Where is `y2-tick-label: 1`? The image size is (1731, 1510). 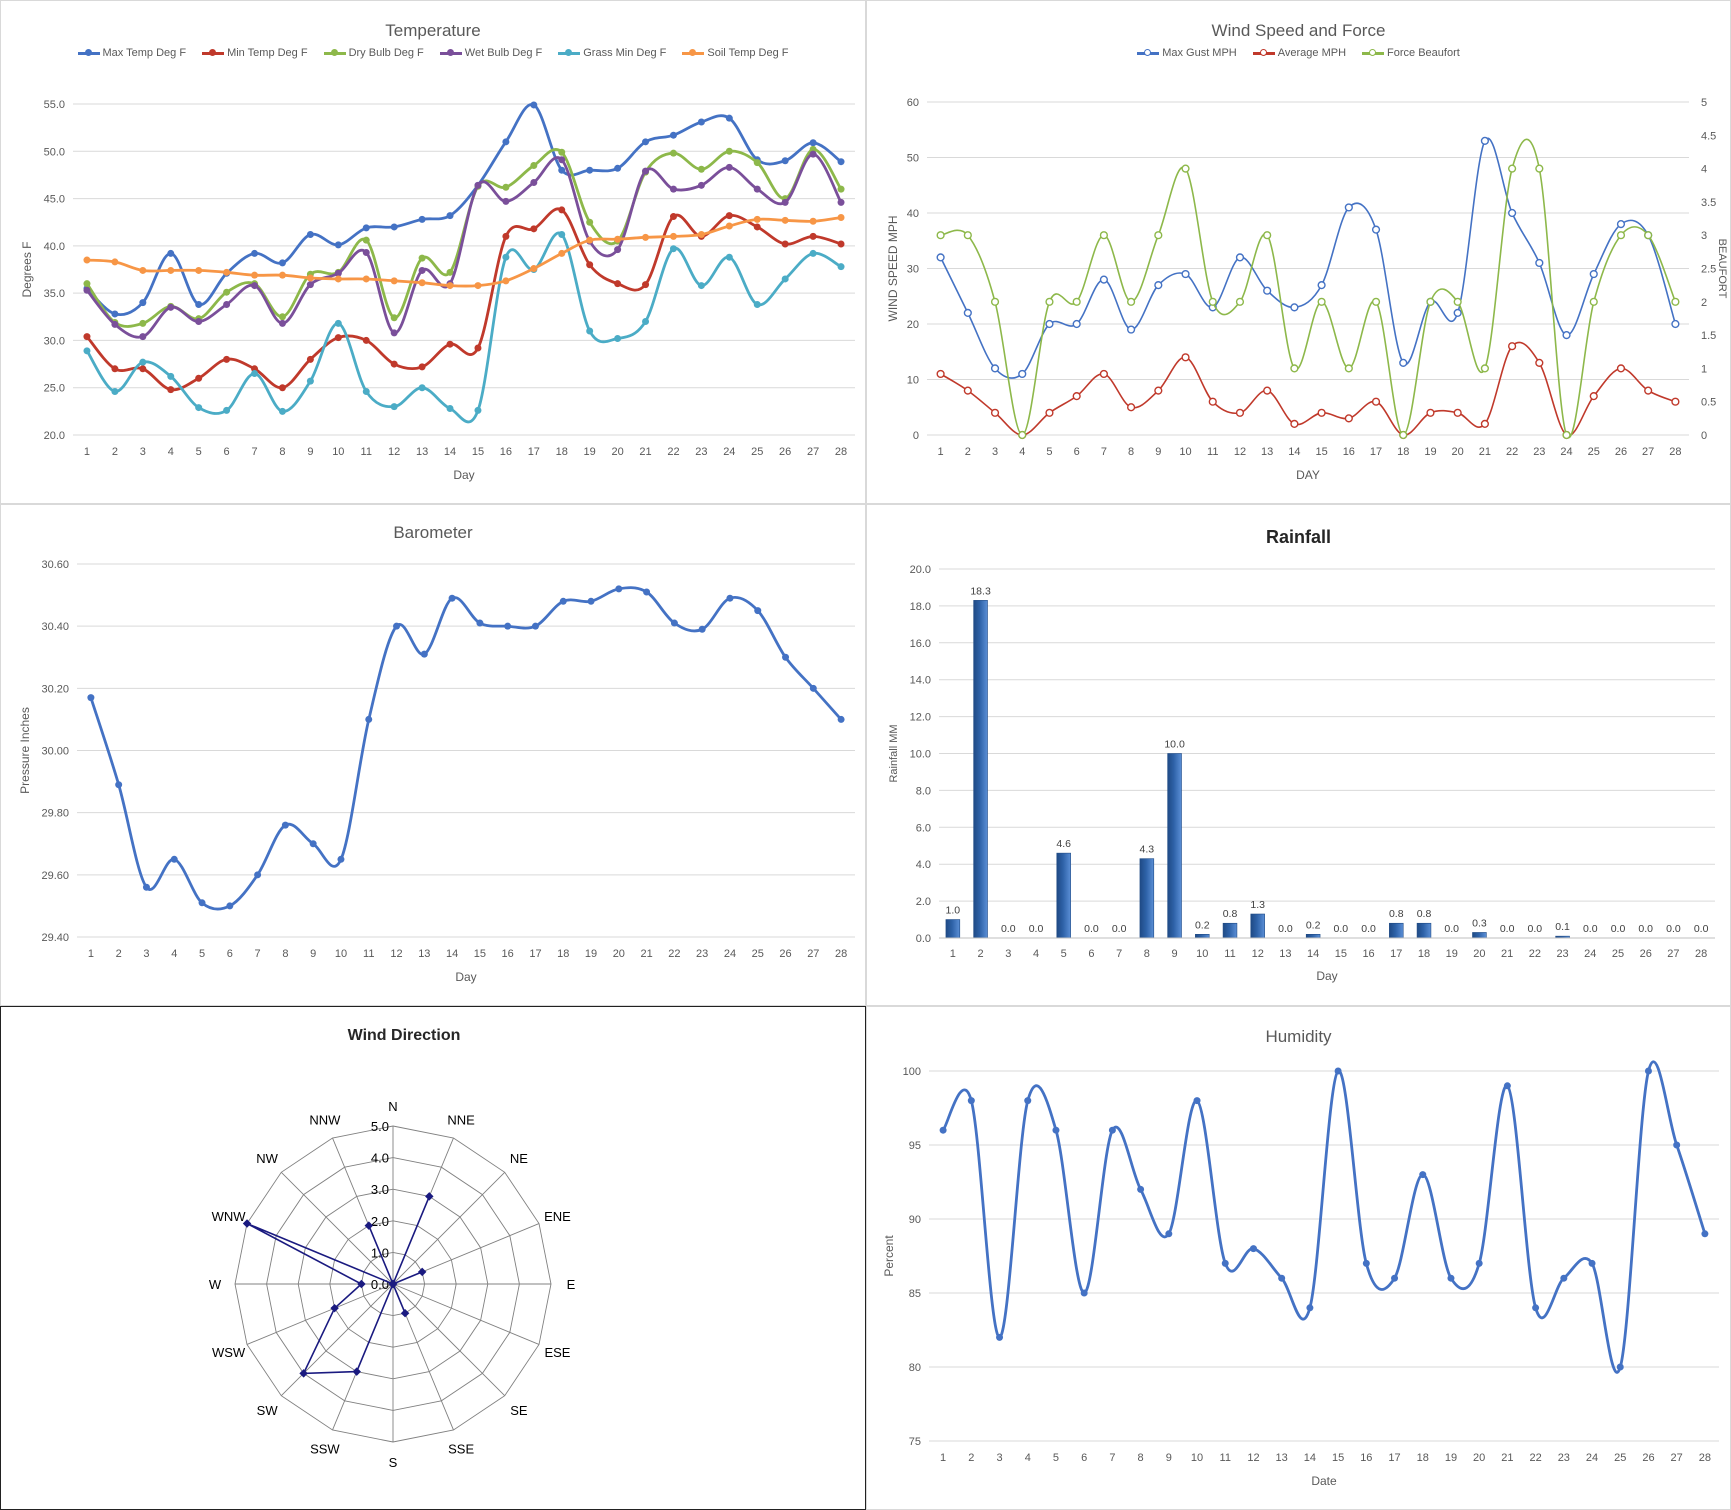 y2-tick-label: 1 is located at coordinates (1704, 369).